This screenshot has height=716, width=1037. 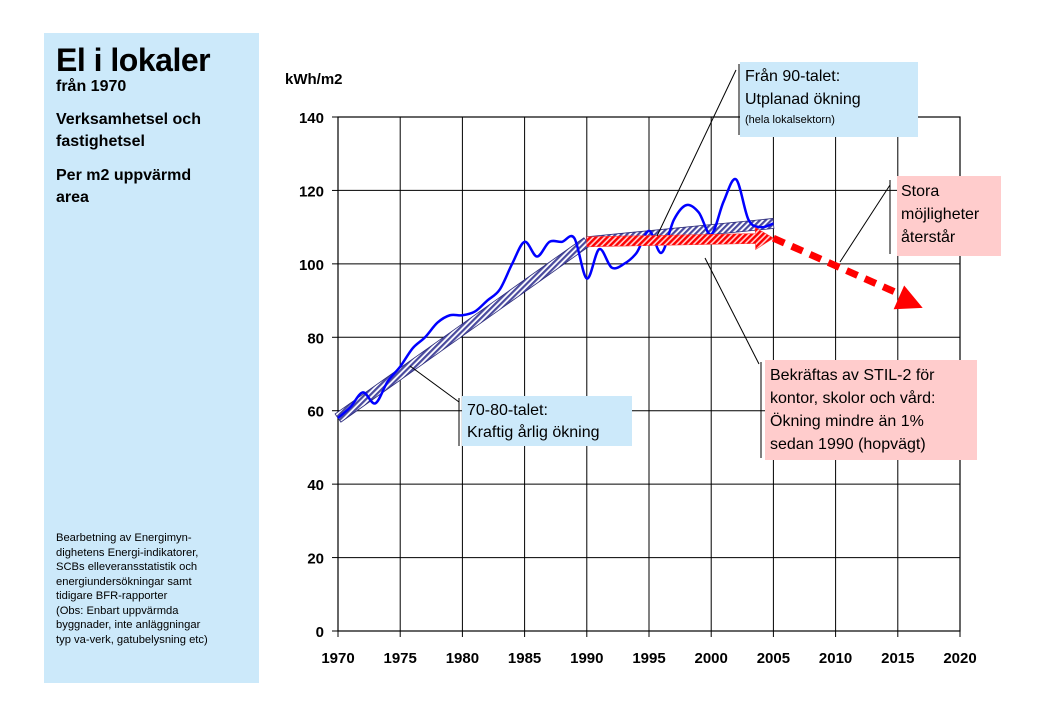 What do you see at coordinates (133, 60) in the screenshot?
I see `page-title: El i lokaler` at bounding box center [133, 60].